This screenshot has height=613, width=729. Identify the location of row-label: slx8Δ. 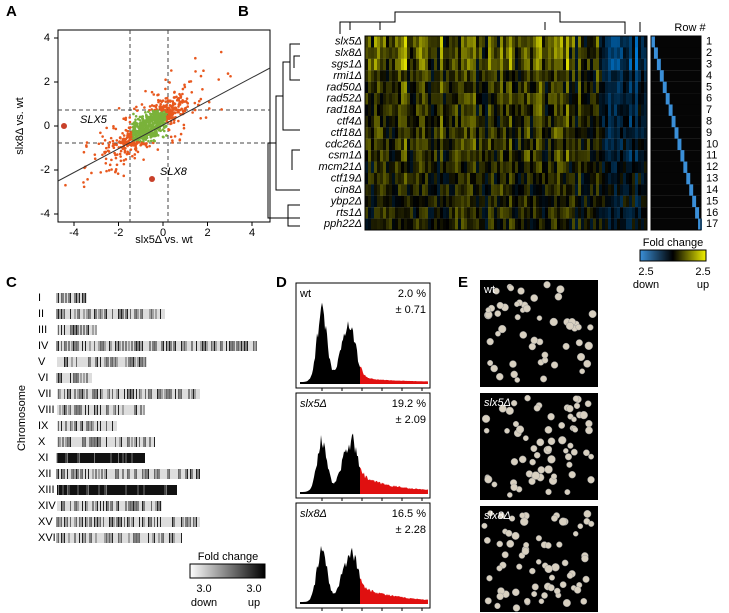
(348, 53).